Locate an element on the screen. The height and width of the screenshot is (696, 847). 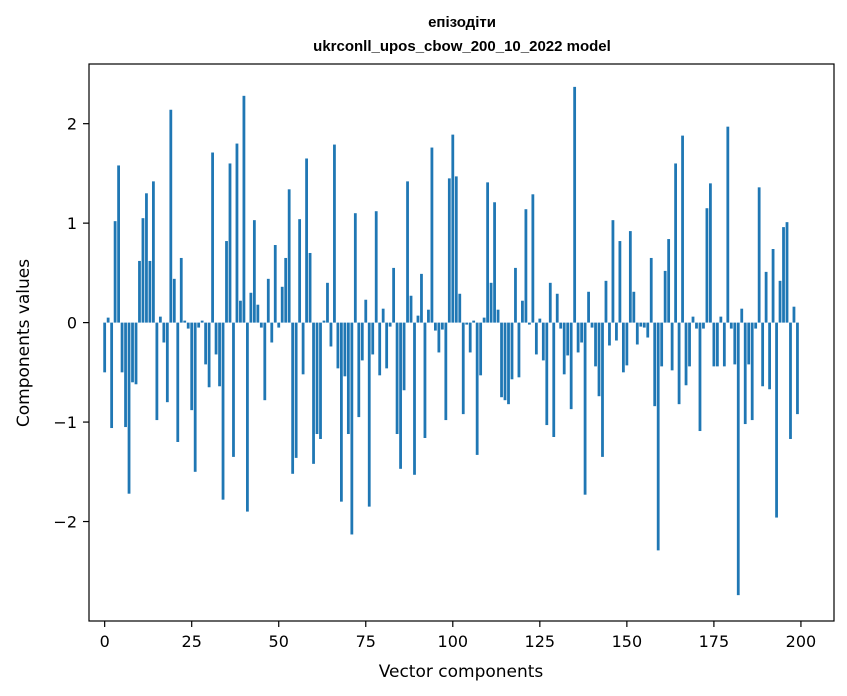
y-axis-label: Components values is located at coordinates (24, 343).